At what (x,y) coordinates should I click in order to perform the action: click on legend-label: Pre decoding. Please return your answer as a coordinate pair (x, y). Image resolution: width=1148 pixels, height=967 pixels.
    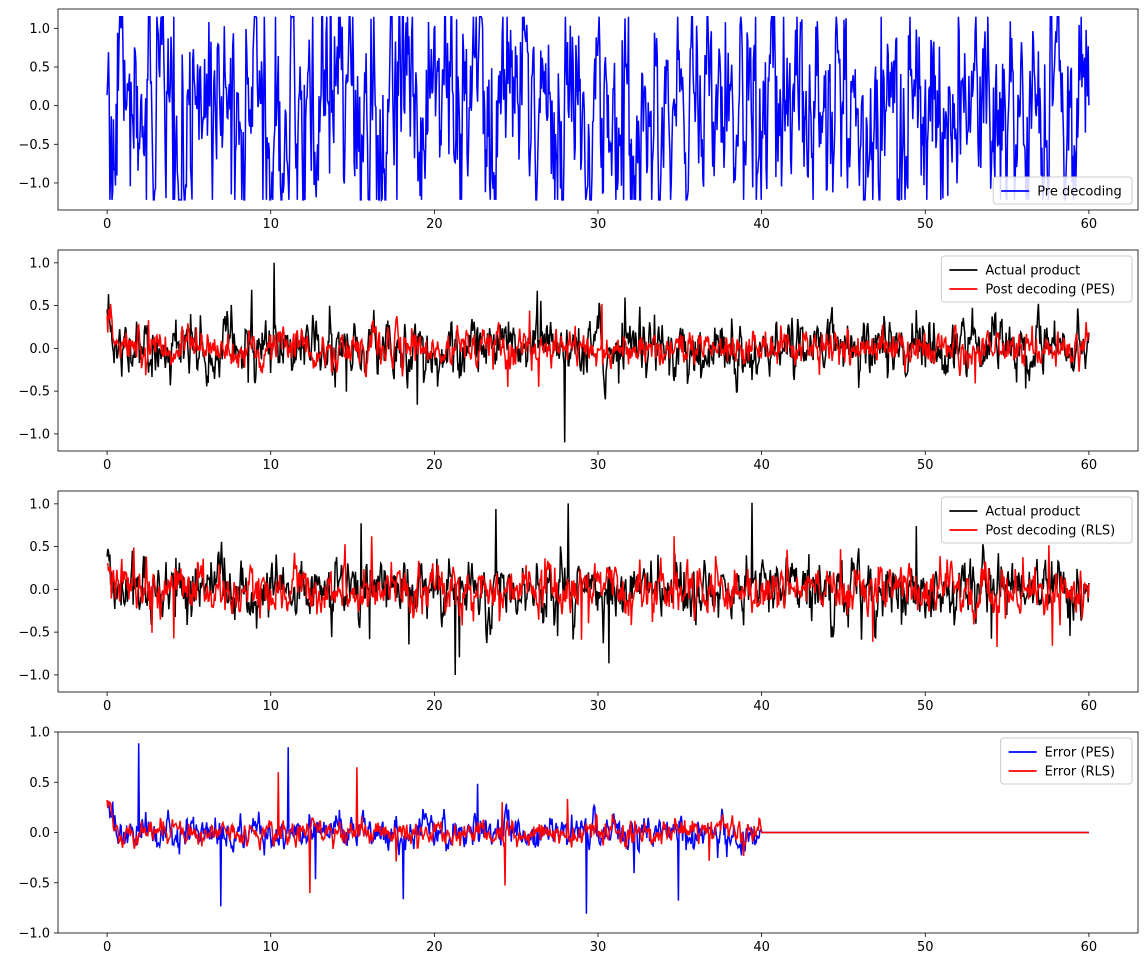
    Looking at the image, I should click on (1079, 192).